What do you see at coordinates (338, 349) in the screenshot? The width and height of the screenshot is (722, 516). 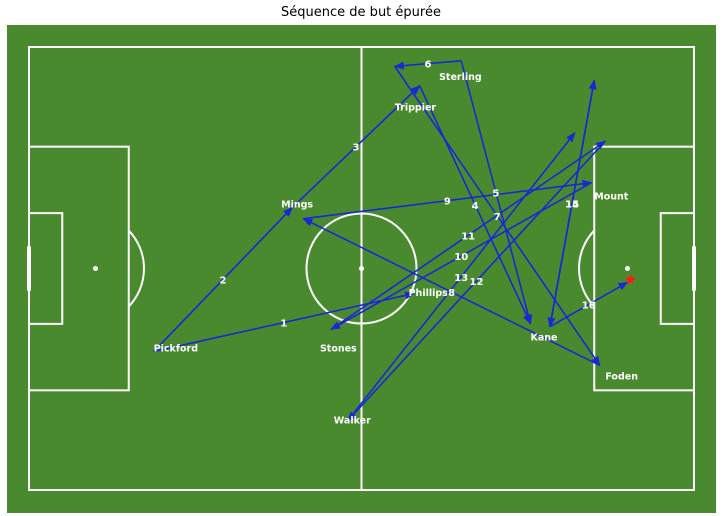 I see `player-label-stones: Stones` at bounding box center [338, 349].